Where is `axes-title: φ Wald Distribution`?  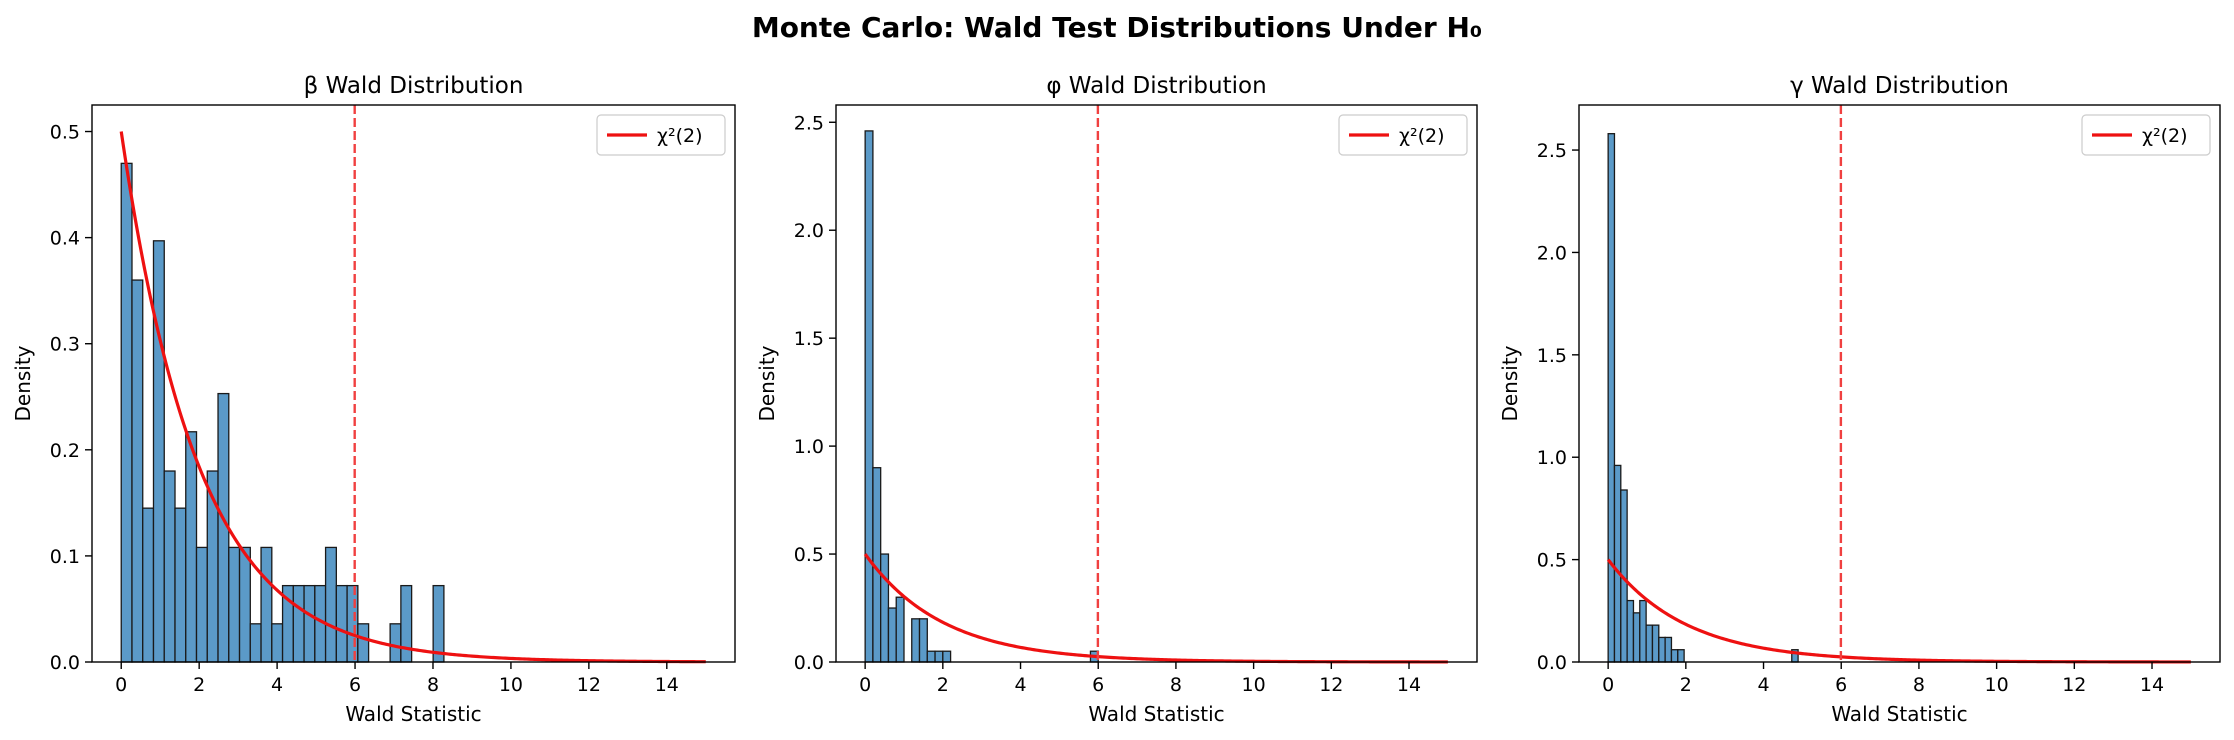
axes-title: φ Wald Distribution is located at coordinates (1156, 86).